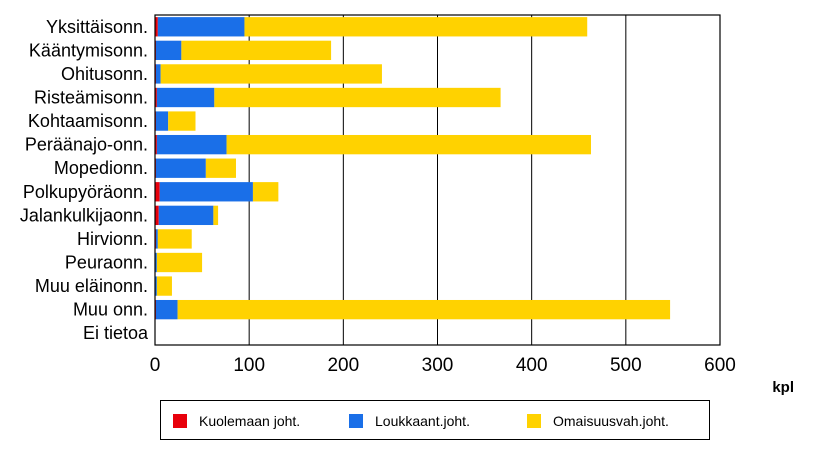 This screenshot has width=814, height=453. Describe the element at coordinates (250, 421) in the screenshot. I see `legend-label: Kuolemaan joht.` at that location.